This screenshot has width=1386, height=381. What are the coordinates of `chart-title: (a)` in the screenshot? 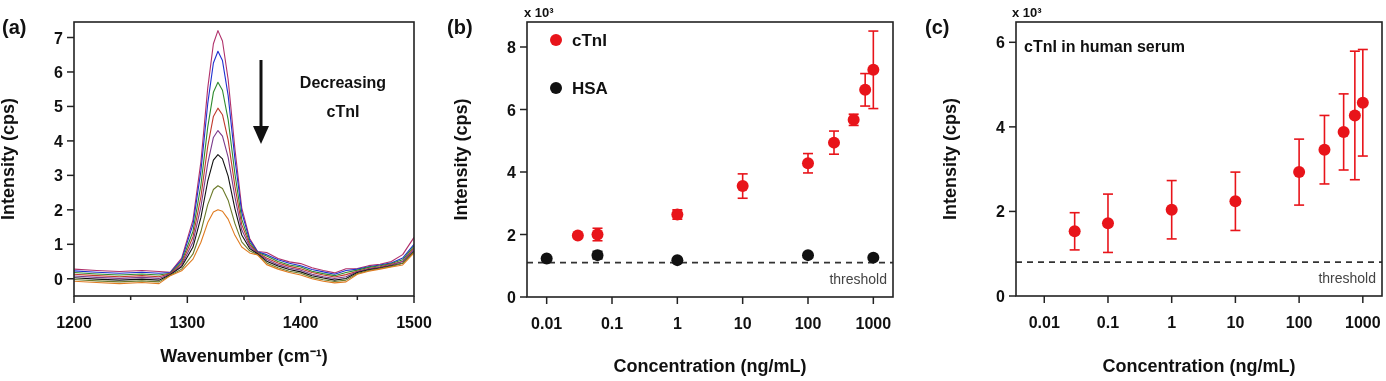 It's located at (14, 27).